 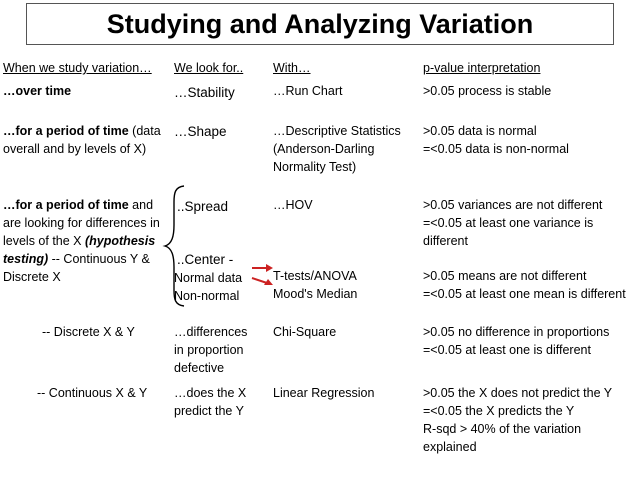 I want to click on row-discrete-pvalue-line2: =<0.05 at least one is different, so click(x=507, y=350).